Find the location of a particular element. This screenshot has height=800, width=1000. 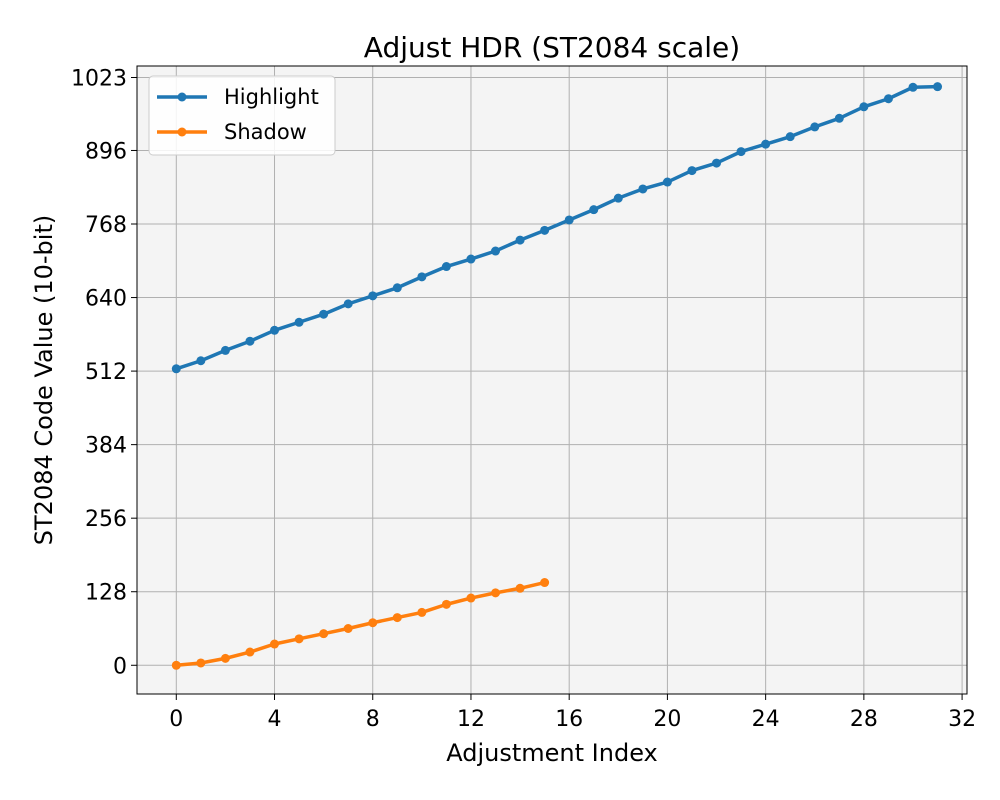

y-tick-label: 384 is located at coordinates (106, 446).